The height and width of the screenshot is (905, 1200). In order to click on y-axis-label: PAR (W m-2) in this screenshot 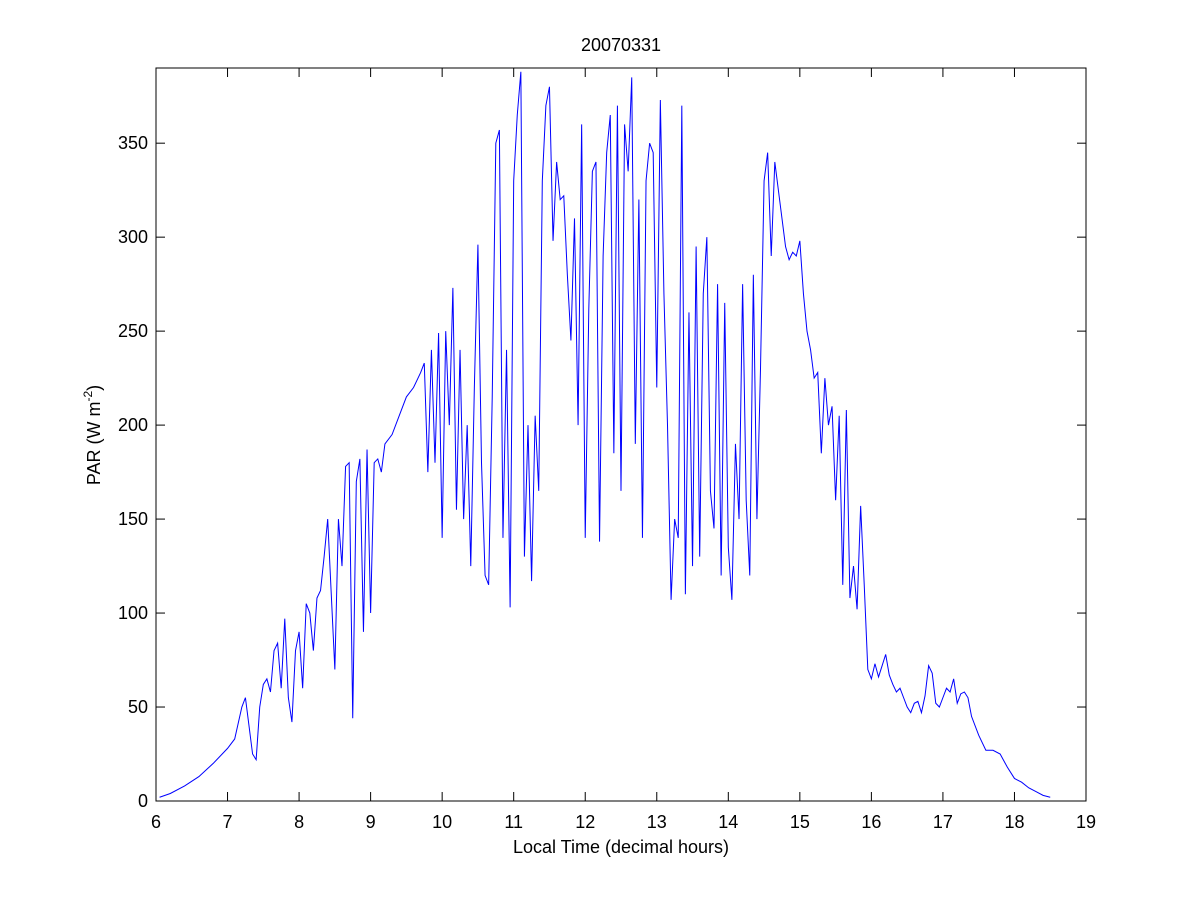, I will do `click(92, 435)`.